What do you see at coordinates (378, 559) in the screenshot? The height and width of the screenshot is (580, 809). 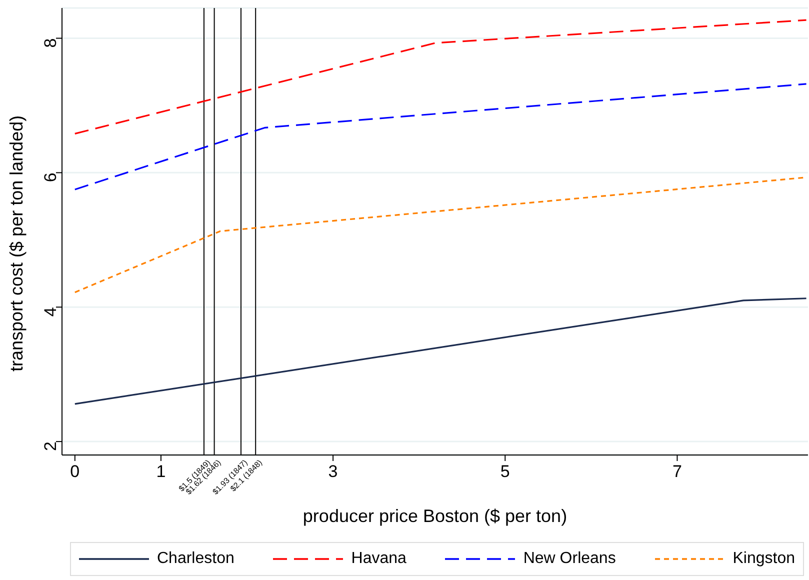 I see `legend-label: Havana` at bounding box center [378, 559].